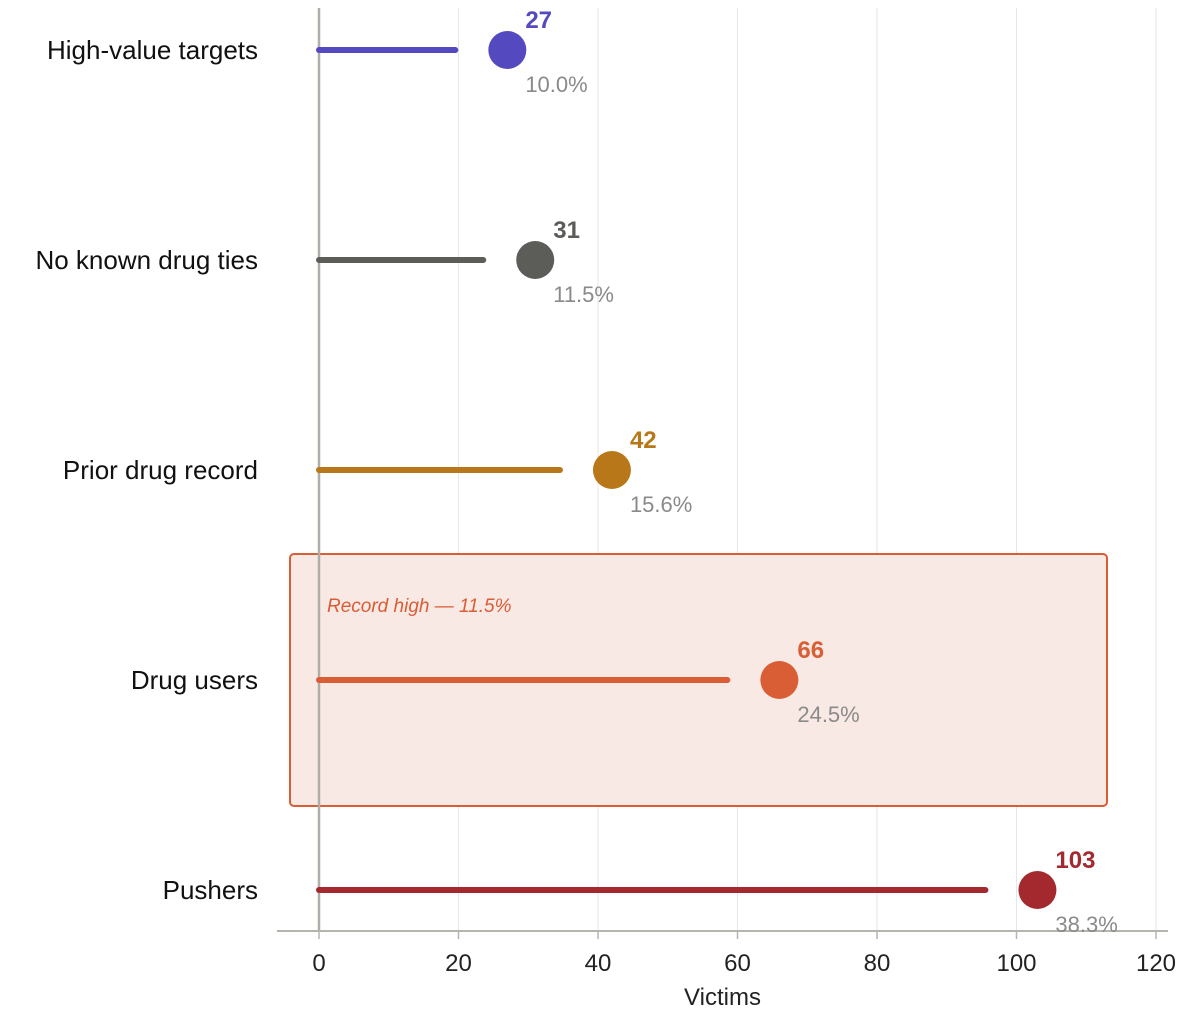  Describe the element at coordinates (210, 890) in the screenshot. I see `category-label: Pushers` at that location.